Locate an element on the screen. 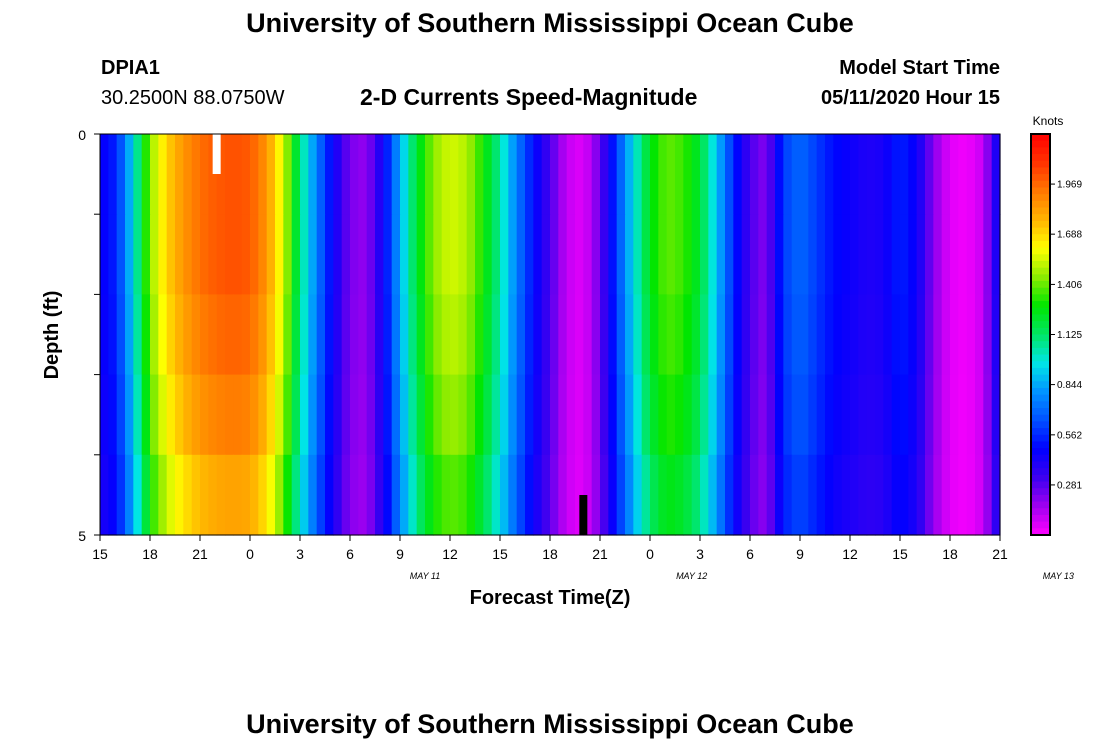  colorbar-tick-label: 1.688 is located at coordinates (1069, 235).